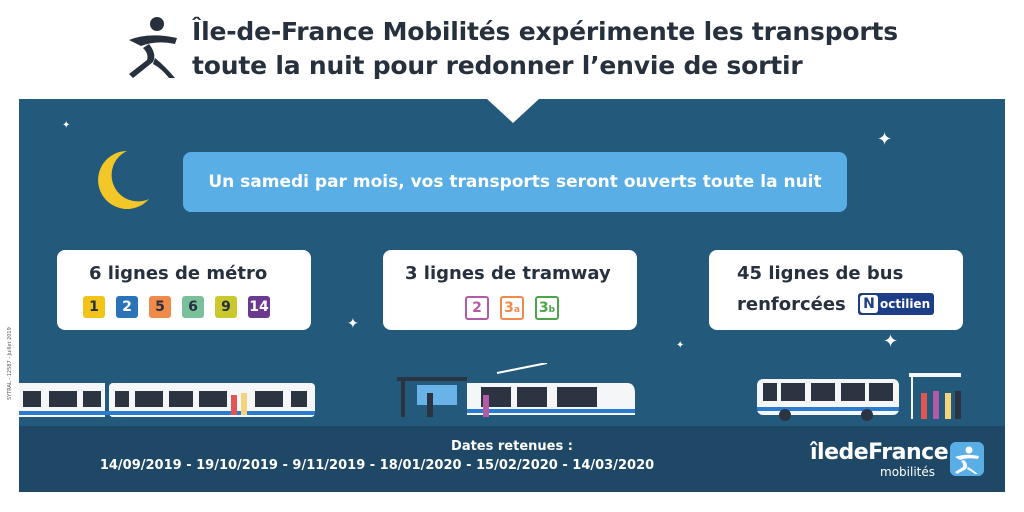  Describe the element at coordinates (10, 363) in the screenshot. I see `credit-text: SYTRAL - 12587 - Juillet 2019` at that location.